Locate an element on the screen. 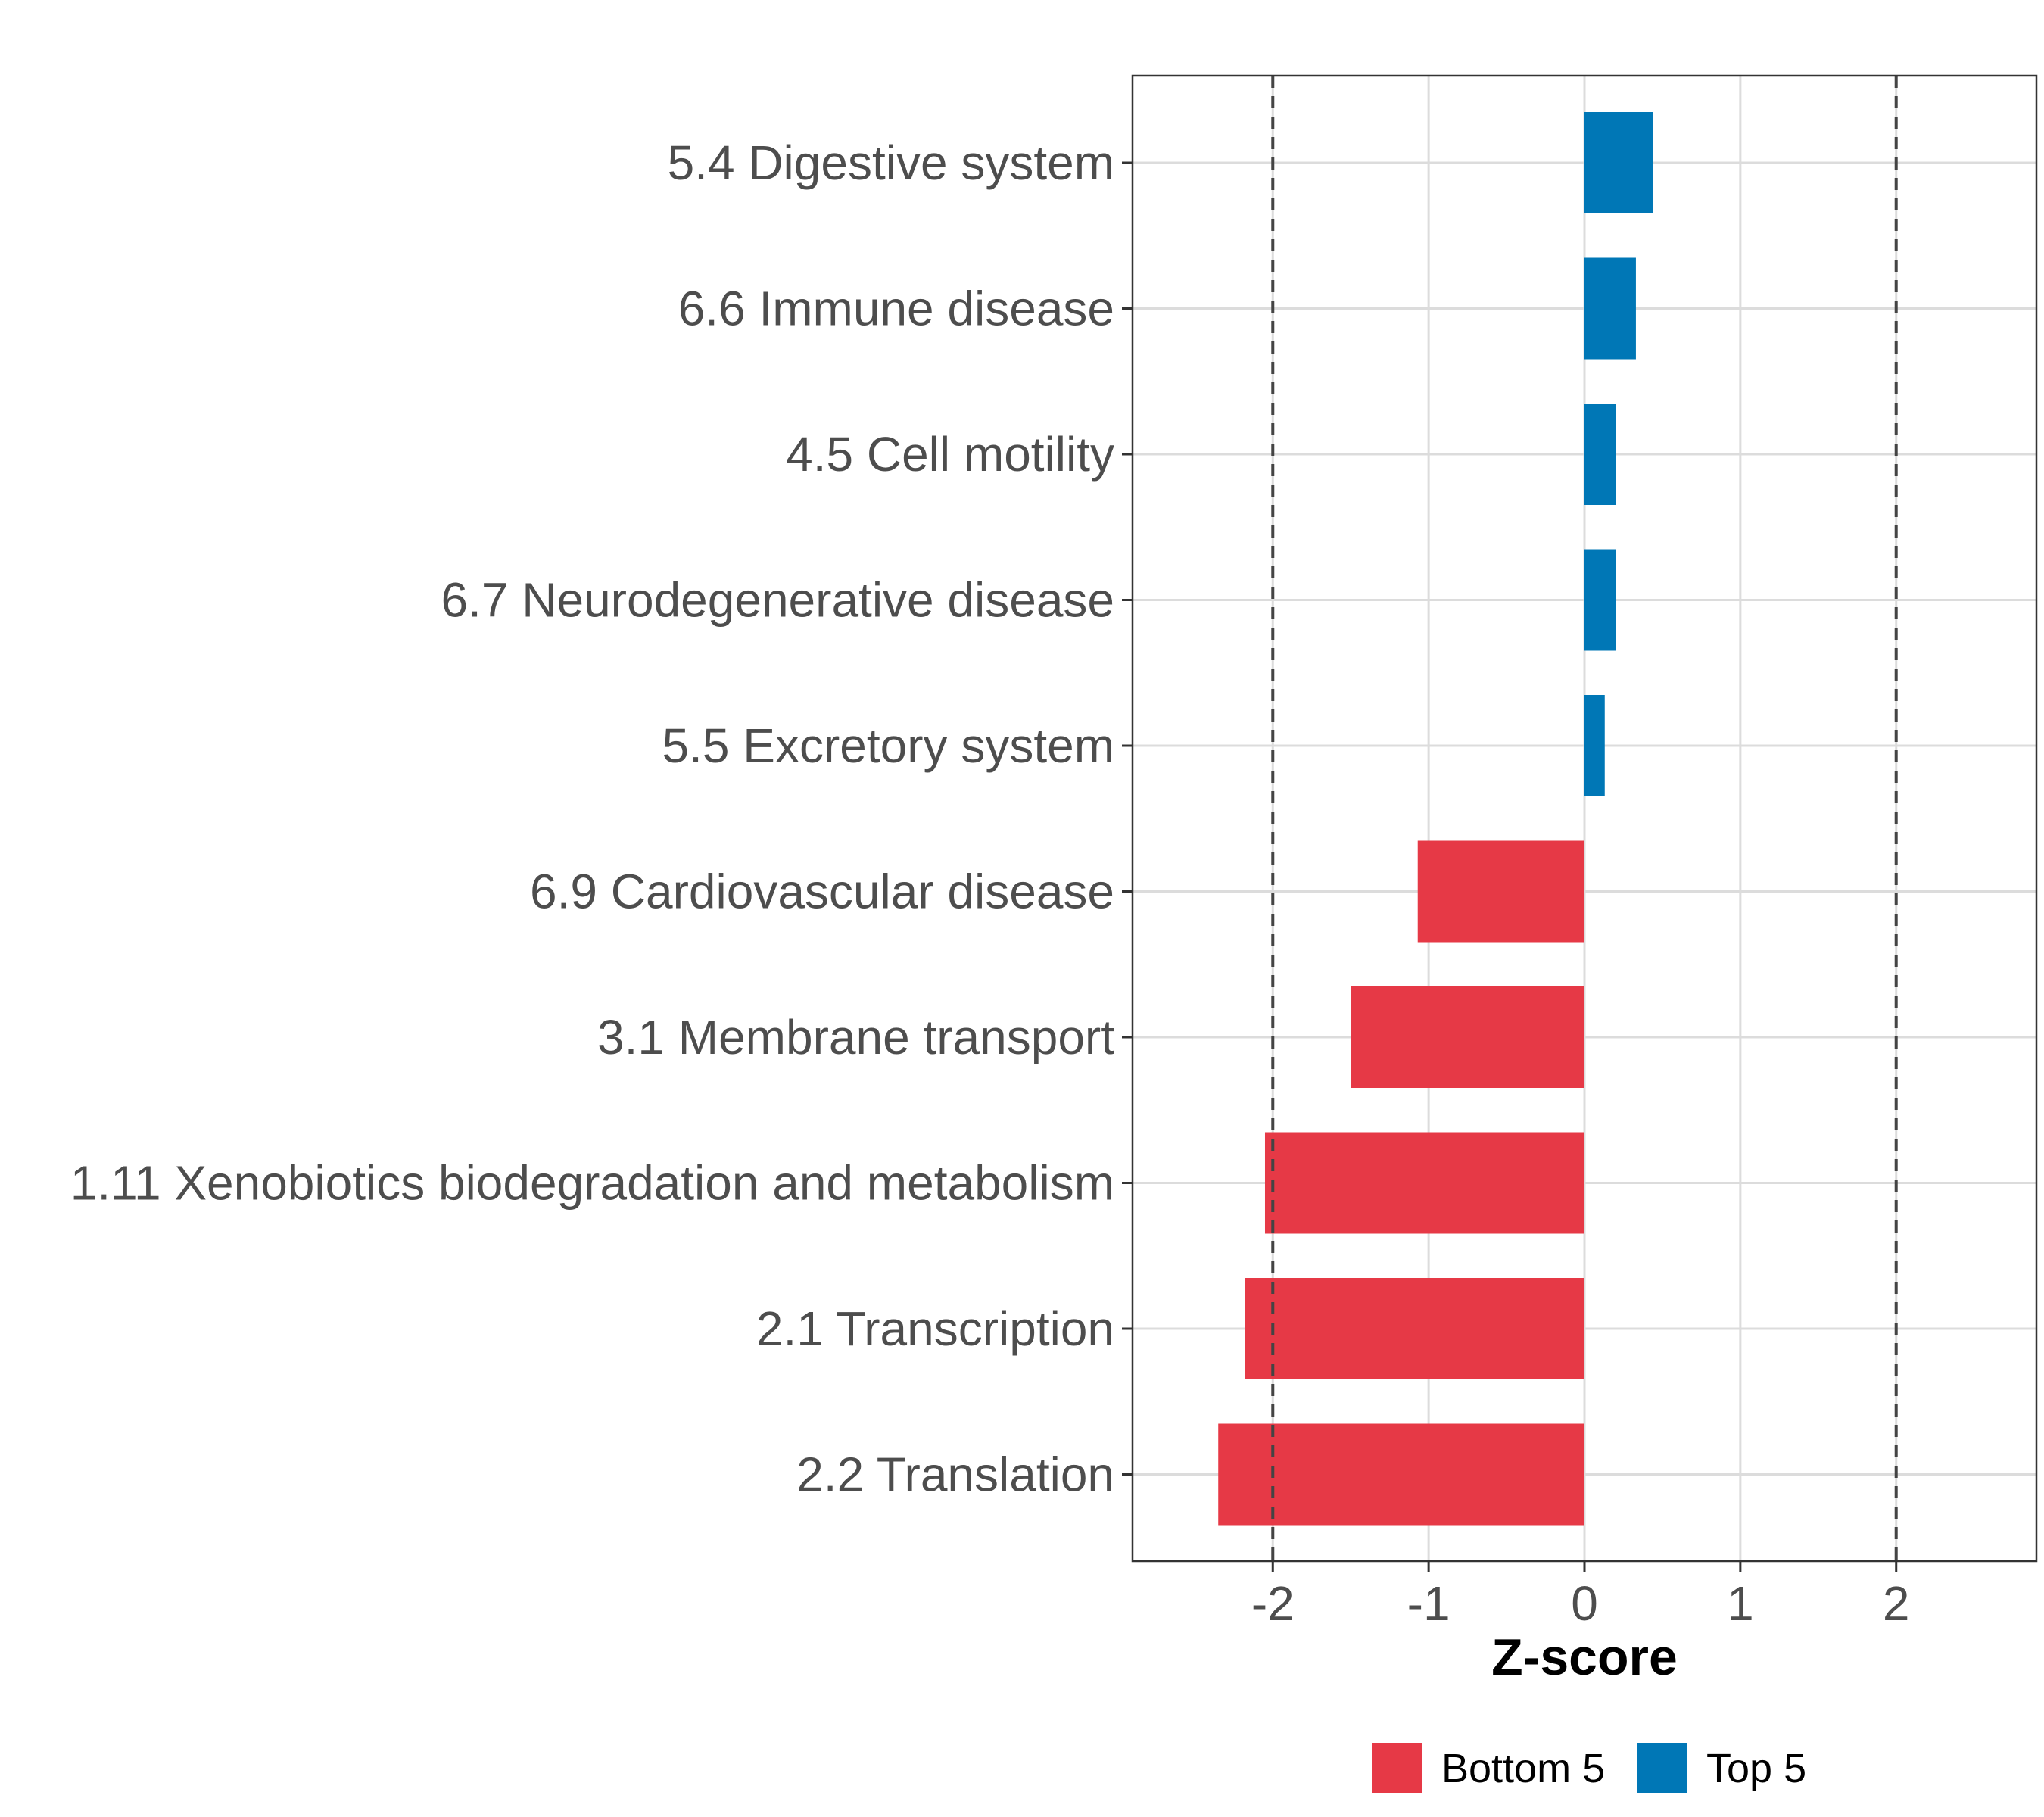 This screenshot has height=1817, width=2044. legend-label: Top 5 is located at coordinates (1756, 1768).